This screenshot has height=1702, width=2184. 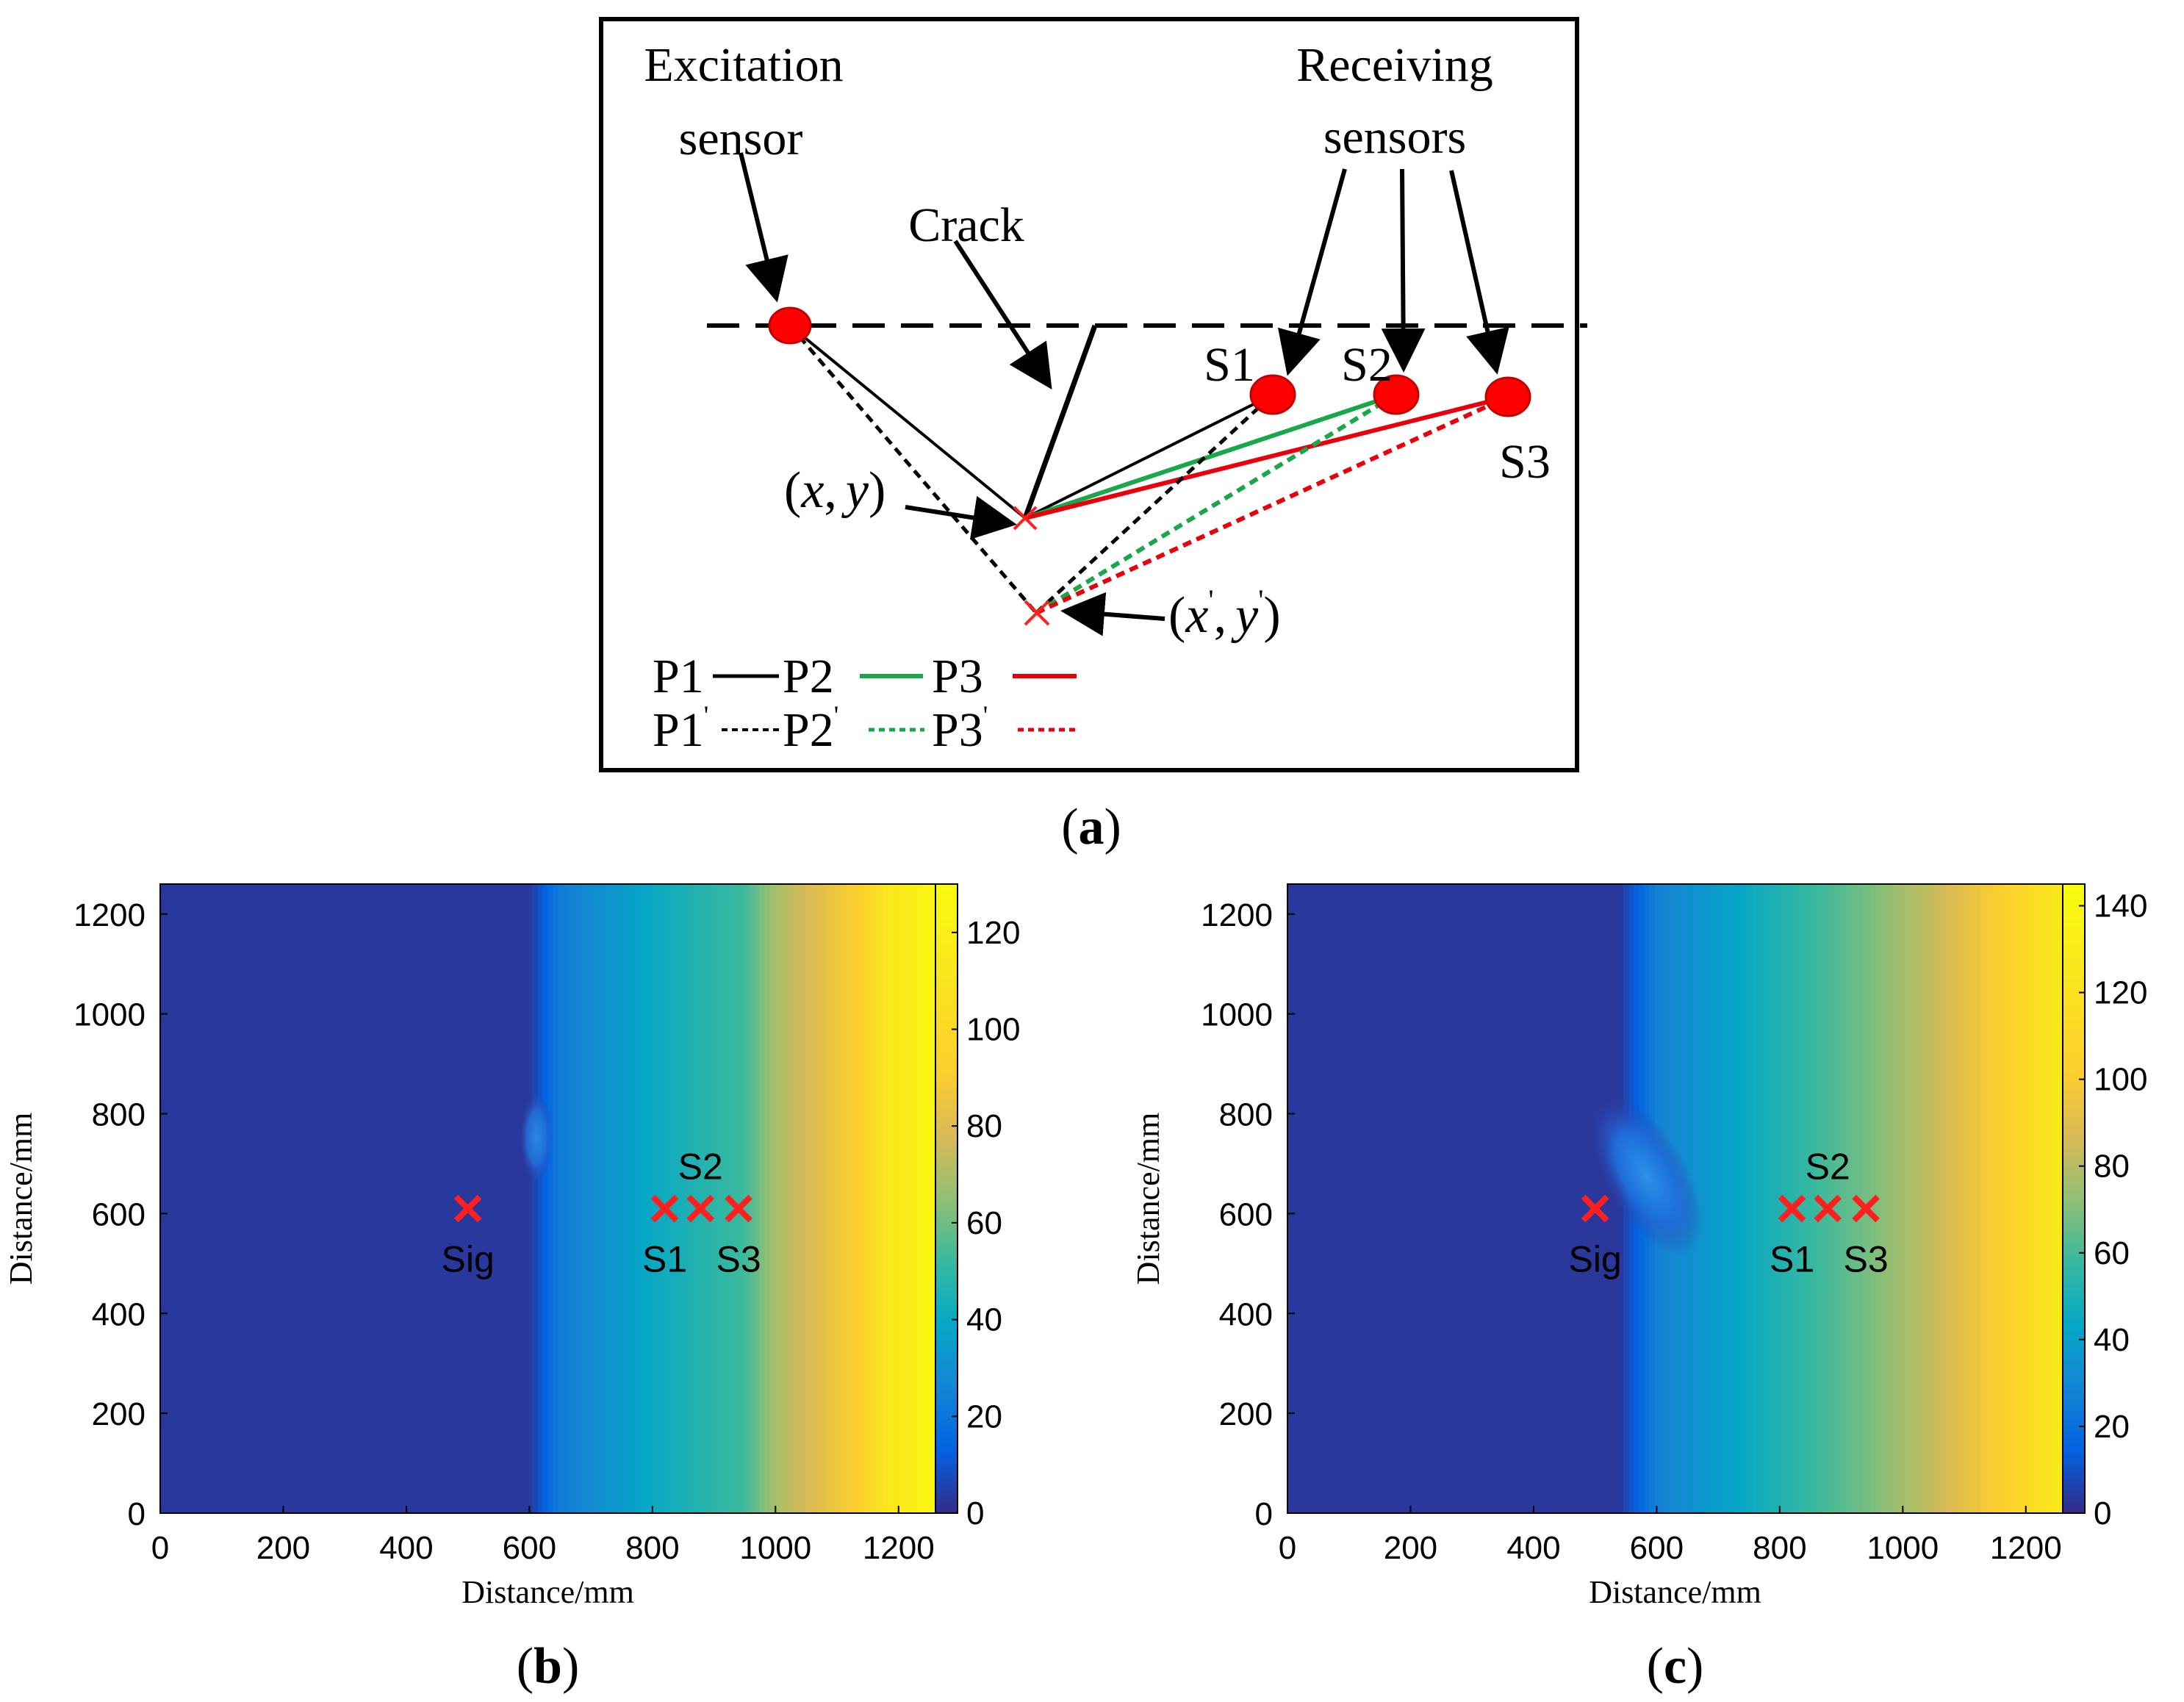 What do you see at coordinates (548, 1198) in the screenshot?
I see `heatmap-b-field` at bounding box center [548, 1198].